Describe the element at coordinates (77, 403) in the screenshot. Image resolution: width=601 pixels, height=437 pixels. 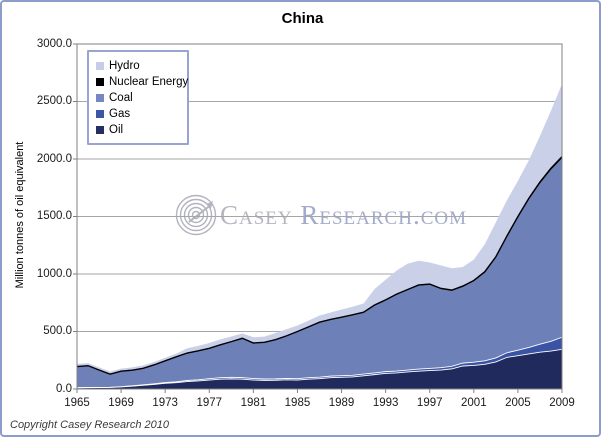
I see `x-tick-label: 1965` at that location.